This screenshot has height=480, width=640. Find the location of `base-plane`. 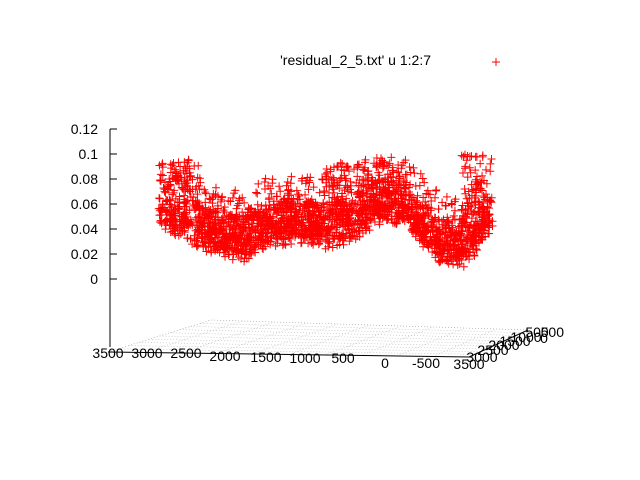

base-plane is located at coordinates (318, 338).